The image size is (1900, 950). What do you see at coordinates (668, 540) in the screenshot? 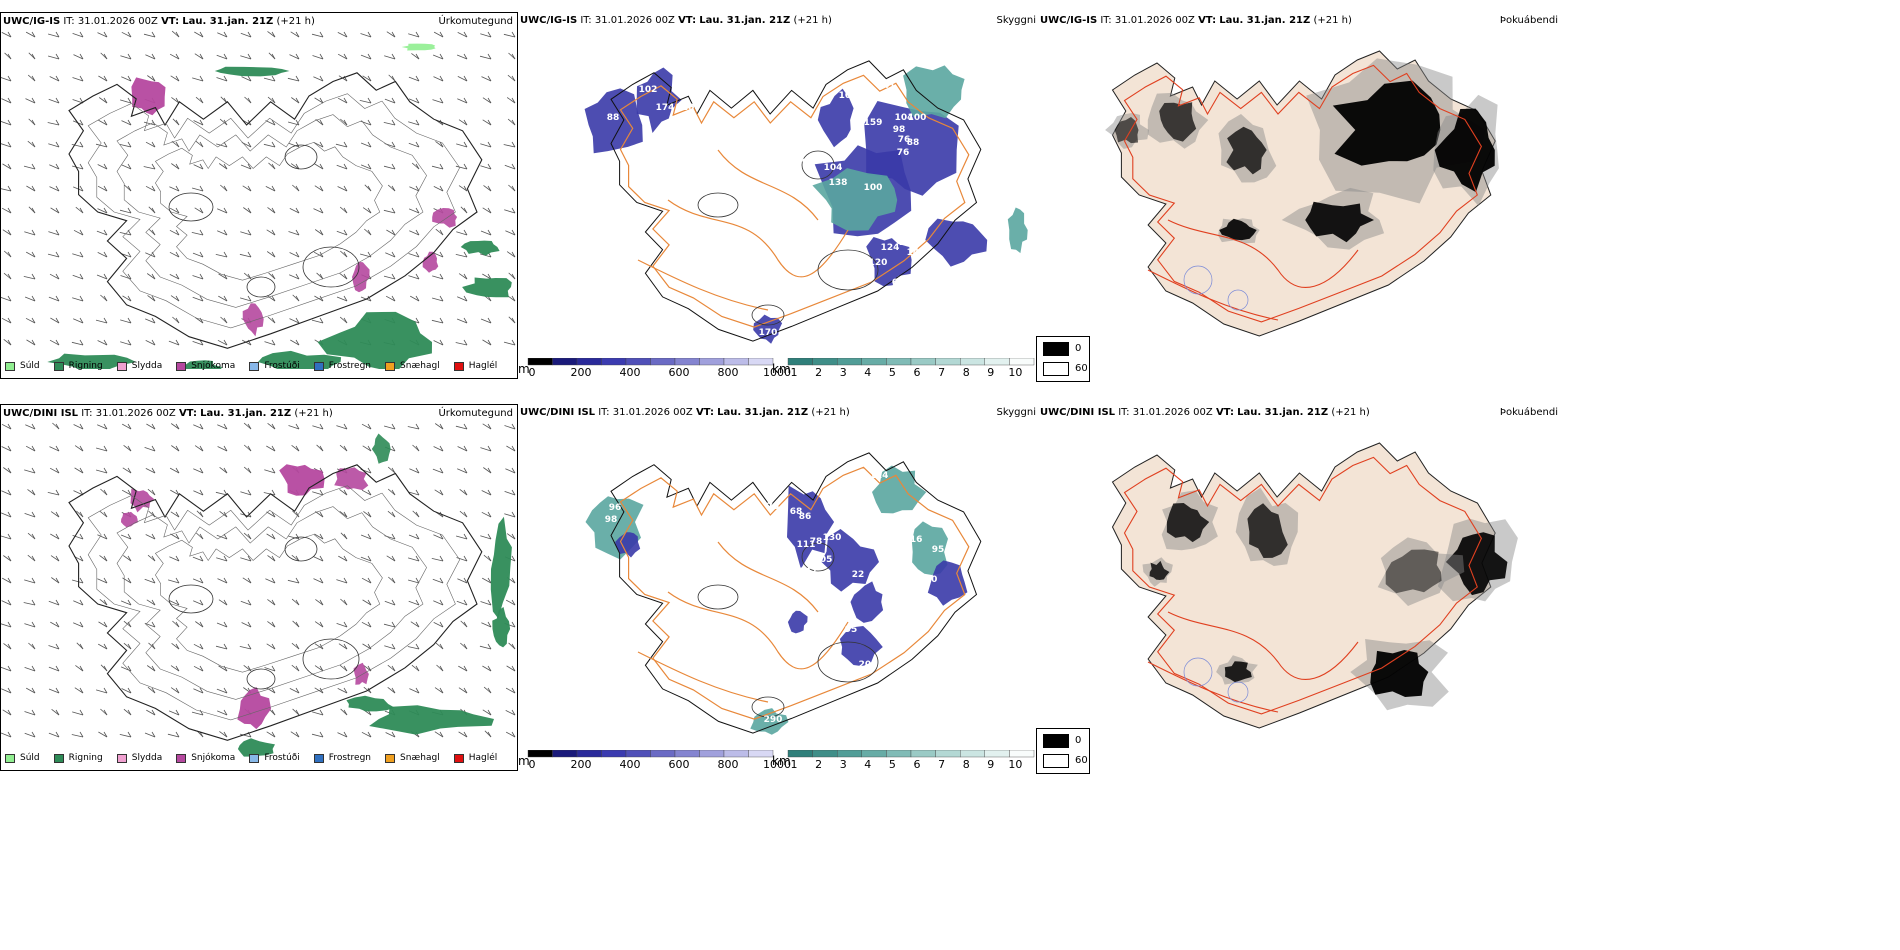
I see `visibility-value: 110` at bounding box center [668, 540].